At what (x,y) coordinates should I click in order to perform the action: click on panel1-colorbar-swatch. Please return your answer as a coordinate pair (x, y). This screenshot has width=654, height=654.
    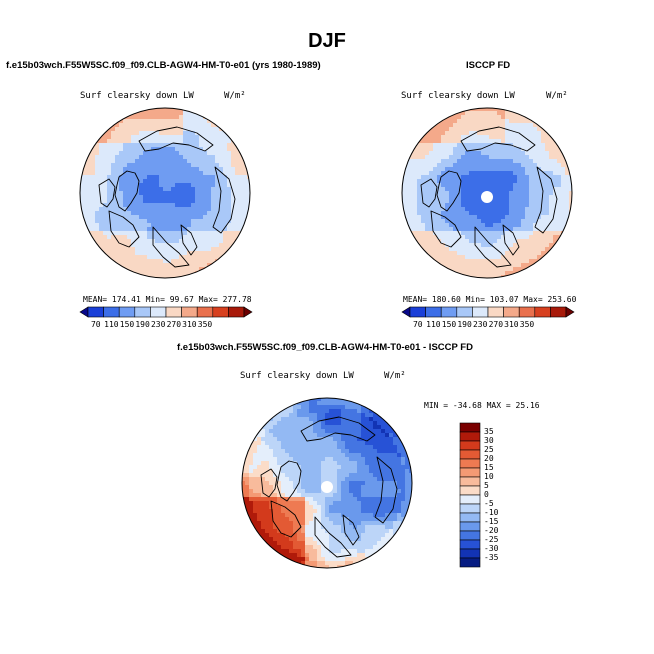
    Looking at the image, I should click on (158, 312).